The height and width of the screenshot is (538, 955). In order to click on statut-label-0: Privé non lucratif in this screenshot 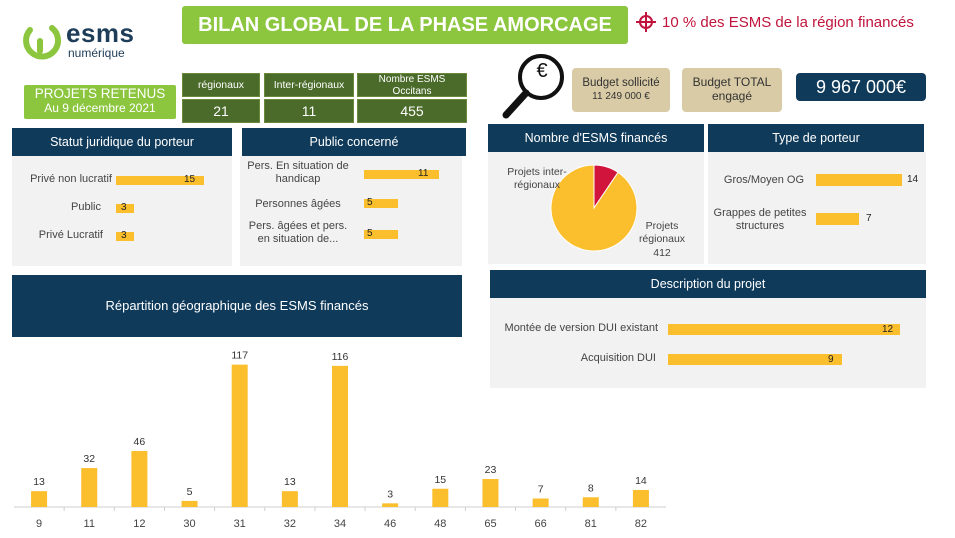, I will do `click(71, 179)`.